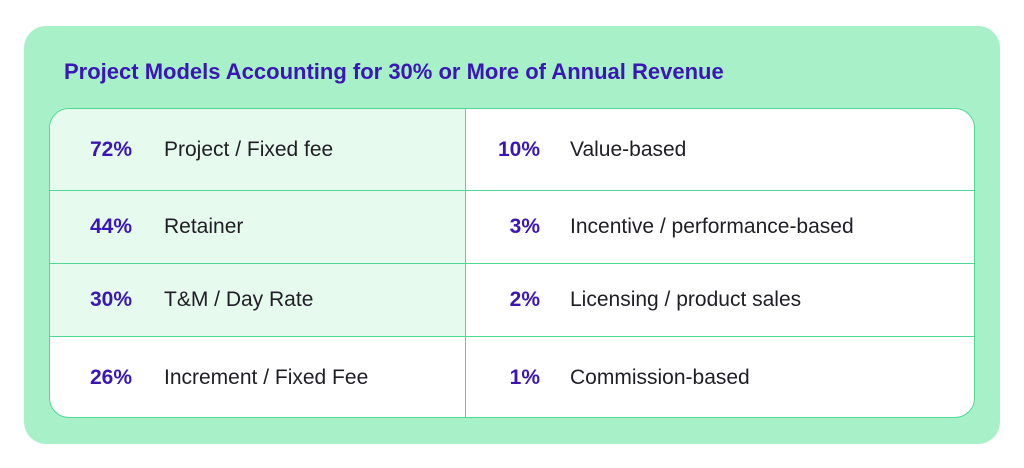  What do you see at coordinates (257, 227) in the screenshot?
I see `table-row: 44% Retainer` at bounding box center [257, 227].